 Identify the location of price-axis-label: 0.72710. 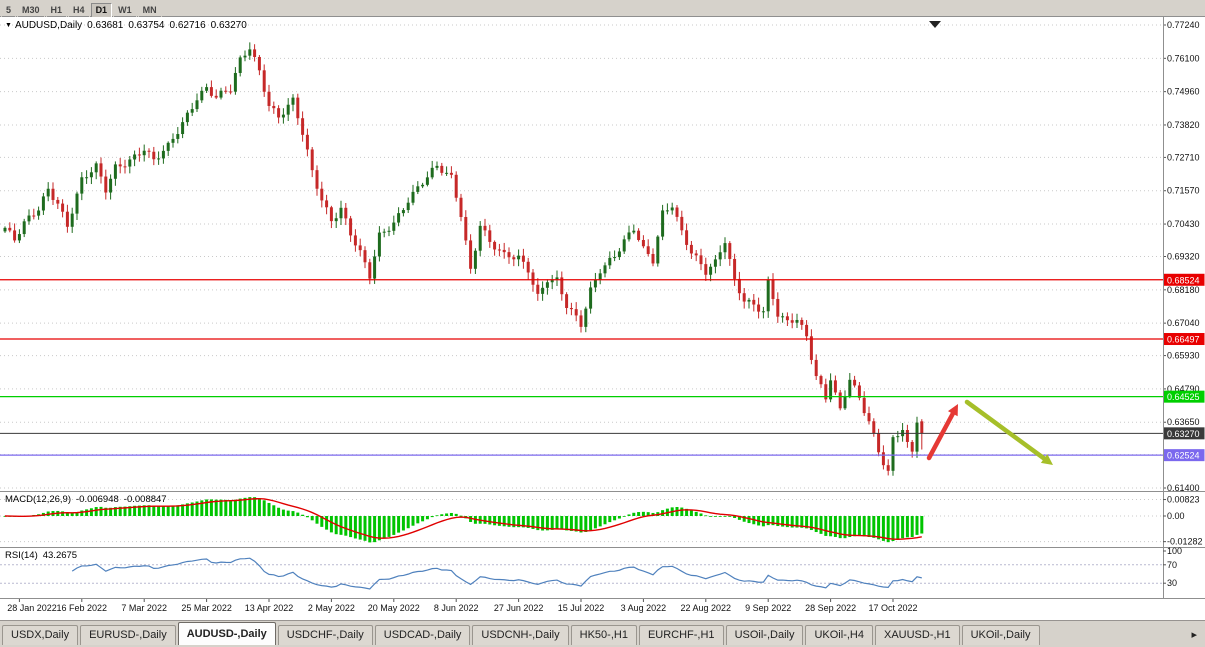
(1183, 157).